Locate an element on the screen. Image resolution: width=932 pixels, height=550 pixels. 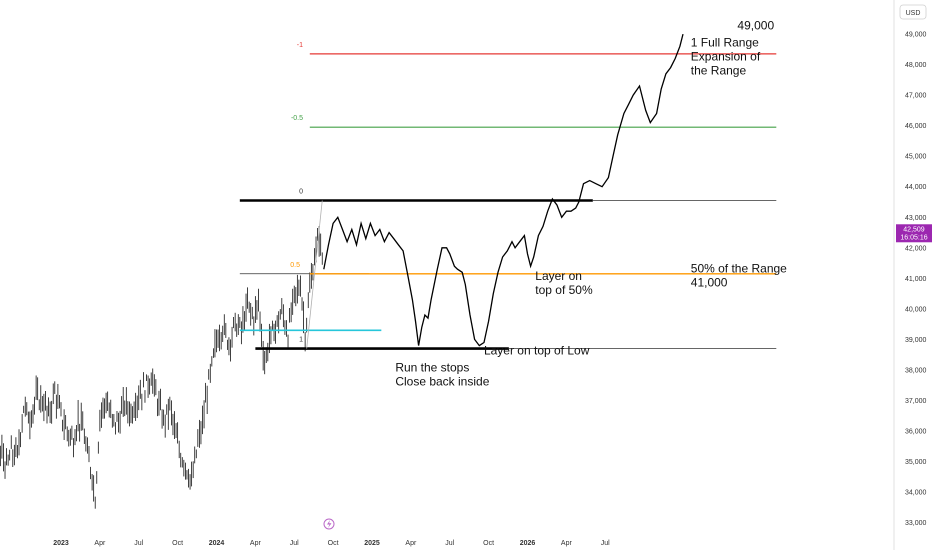
price-tick-label: 35,000 is located at coordinates (916, 462).